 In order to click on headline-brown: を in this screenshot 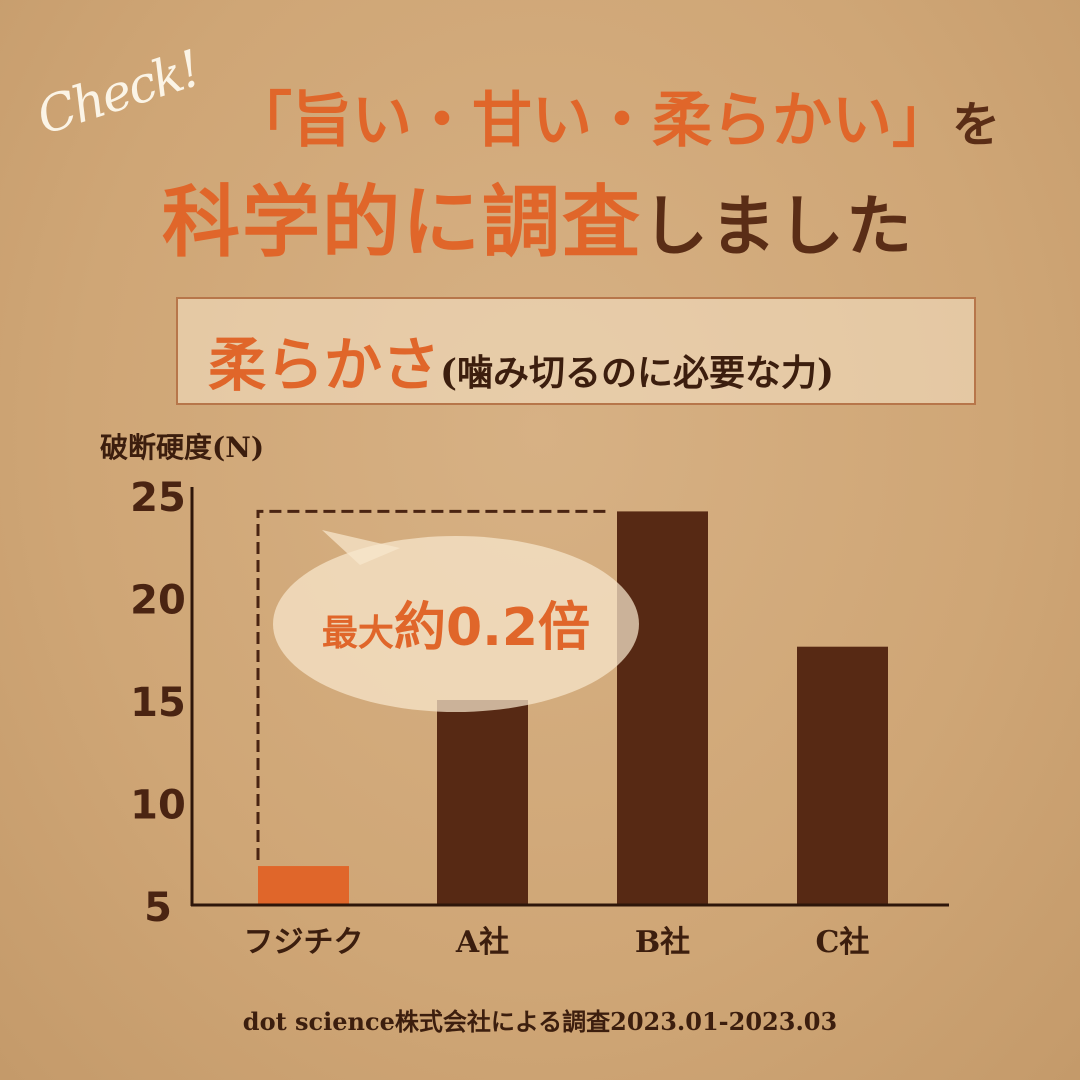, I will do `click(976, 125)`.